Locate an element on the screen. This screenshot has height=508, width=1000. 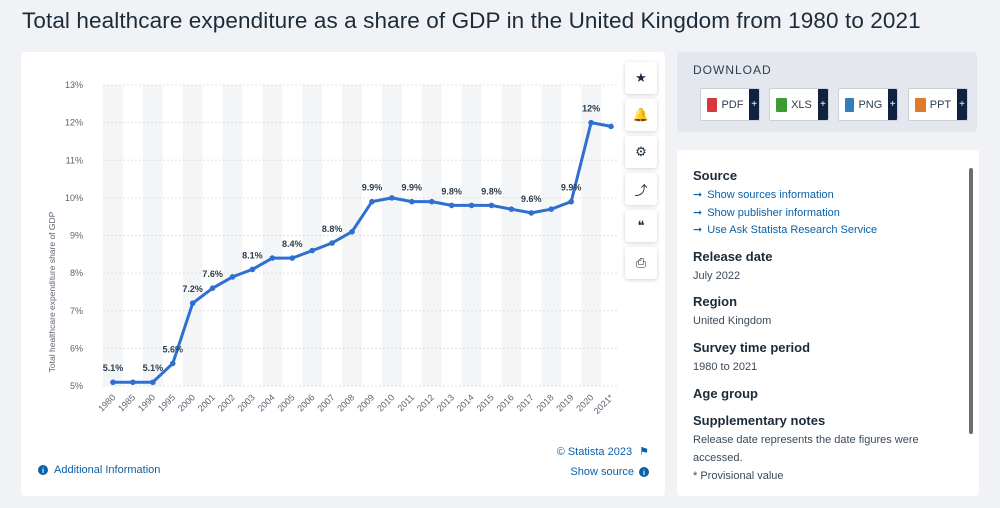
x-tick-label: 1990 is located at coordinates (146, 402).